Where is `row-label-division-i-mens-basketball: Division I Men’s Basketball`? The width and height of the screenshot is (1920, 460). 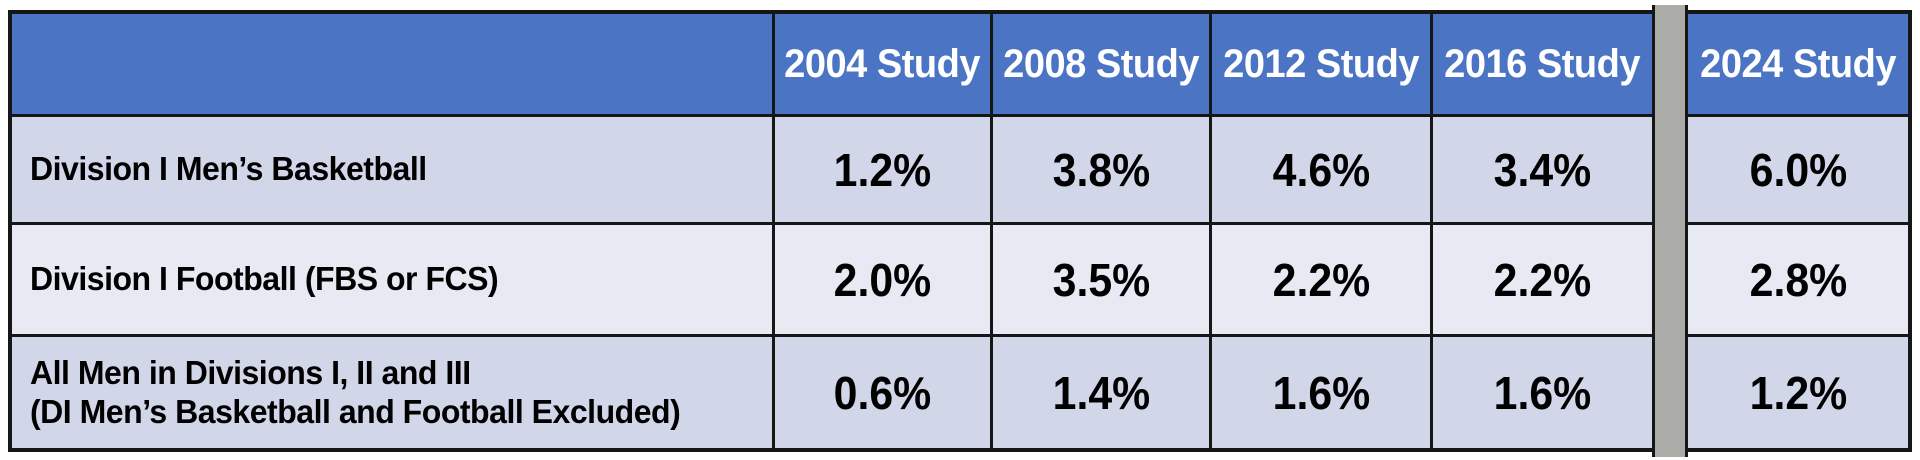 row-label-division-i-mens-basketball: Division I Men’s Basketball is located at coordinates (393, 171).